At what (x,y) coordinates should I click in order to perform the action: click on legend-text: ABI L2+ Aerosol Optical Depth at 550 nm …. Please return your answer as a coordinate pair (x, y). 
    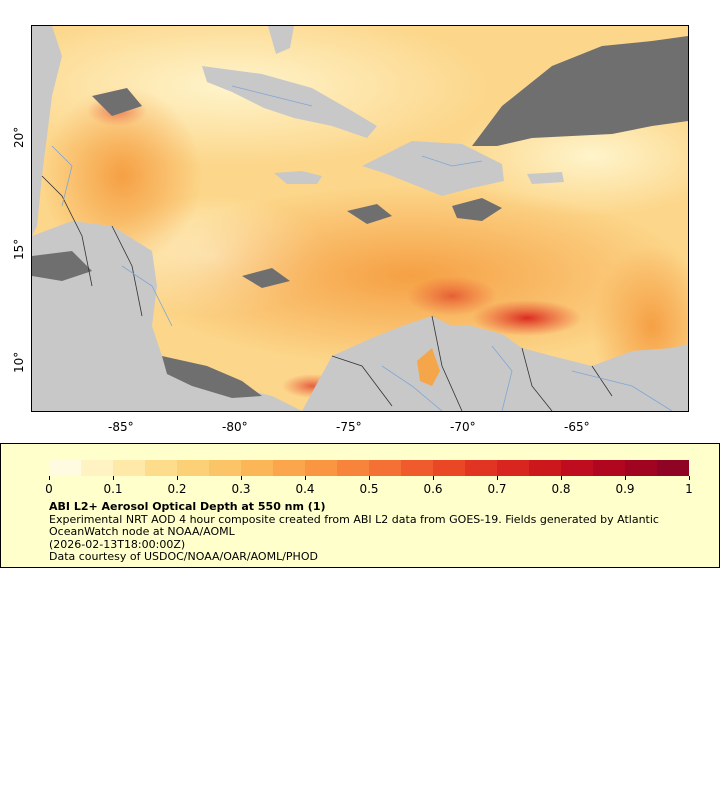
    Looking at the image, I should click on (369, 532).